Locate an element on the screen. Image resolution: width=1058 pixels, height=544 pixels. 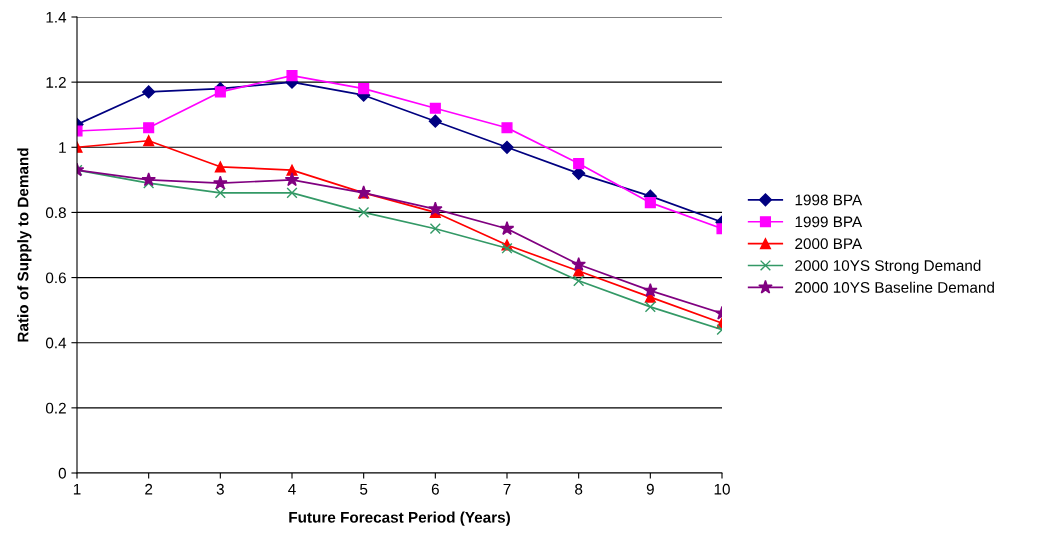
x-tick-label: 5 is located at coordinates (364, 489).